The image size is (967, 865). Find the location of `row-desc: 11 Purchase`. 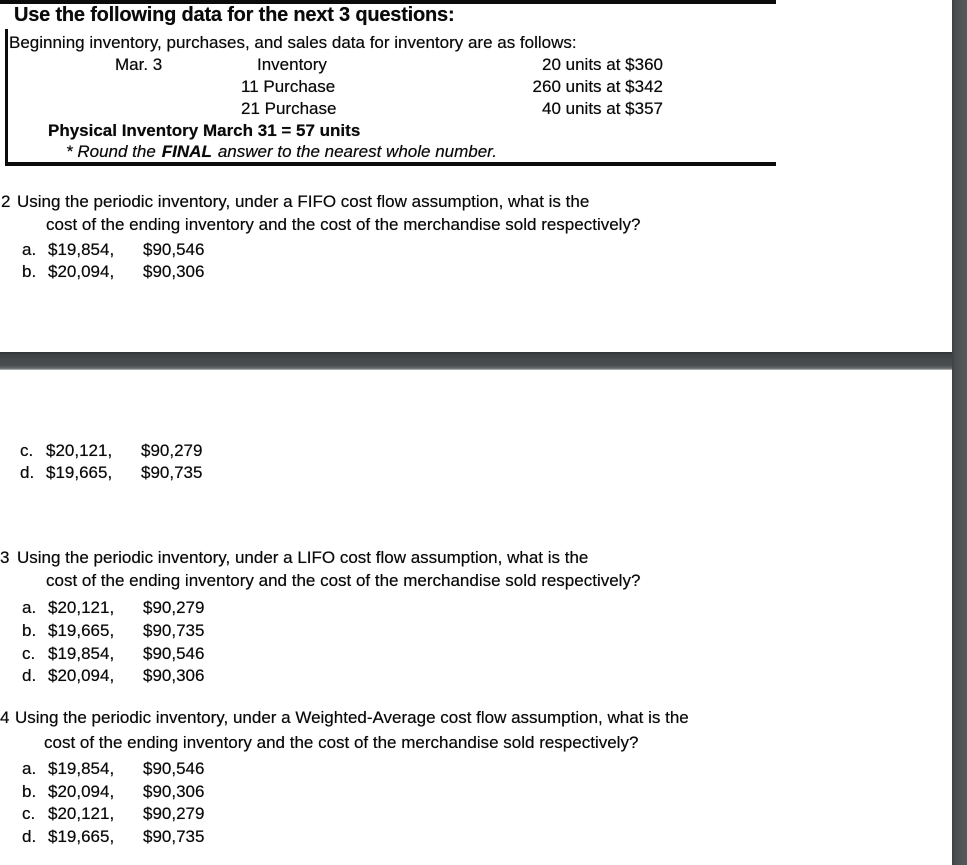

row-desc: 11 Purchase is located at coordinates (288, 86).